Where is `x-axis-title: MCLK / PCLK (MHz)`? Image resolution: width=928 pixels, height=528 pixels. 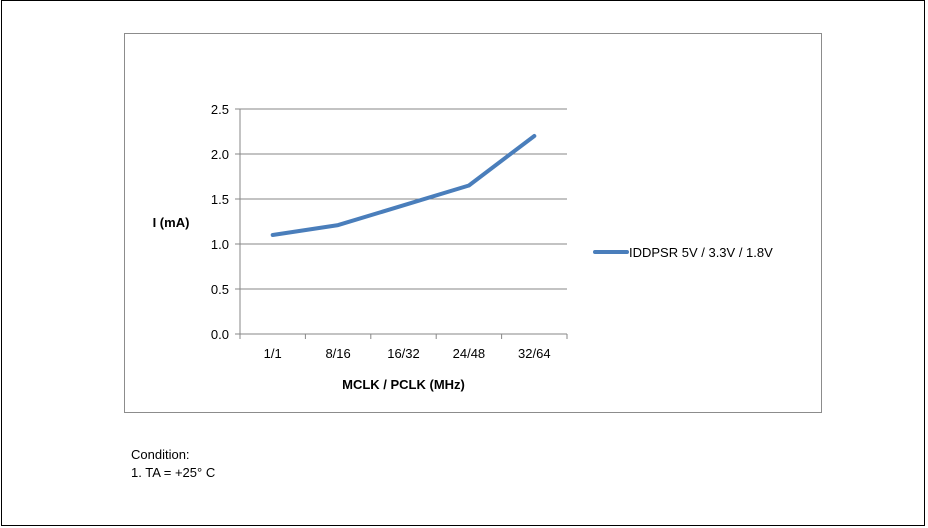 x-axis-title: MCLK / PCLK (MHz) is located at coordinates (403, 384).